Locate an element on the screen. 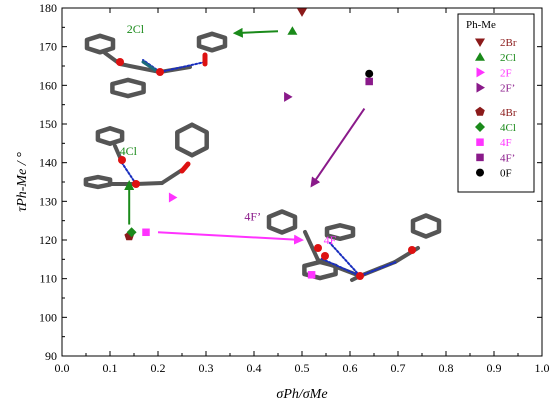 The width and height of the screenshot is (550, 405). x-axis-title: σPh/σMe is located at coordinates (301, 394).